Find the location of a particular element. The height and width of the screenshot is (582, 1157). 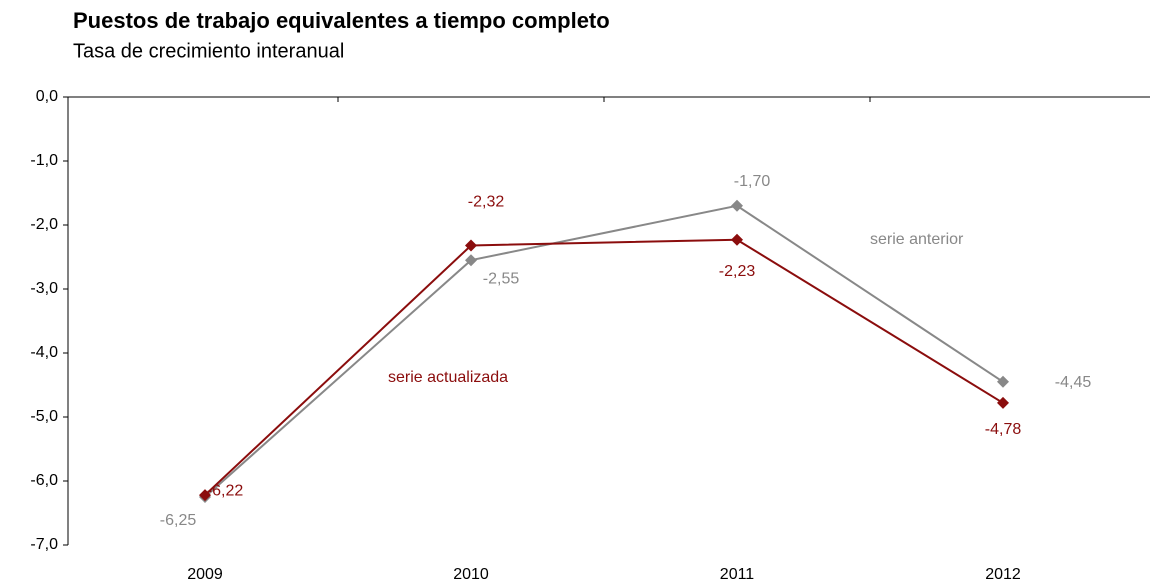

data-label: -4,78 is located at coordinates (1003, 429).